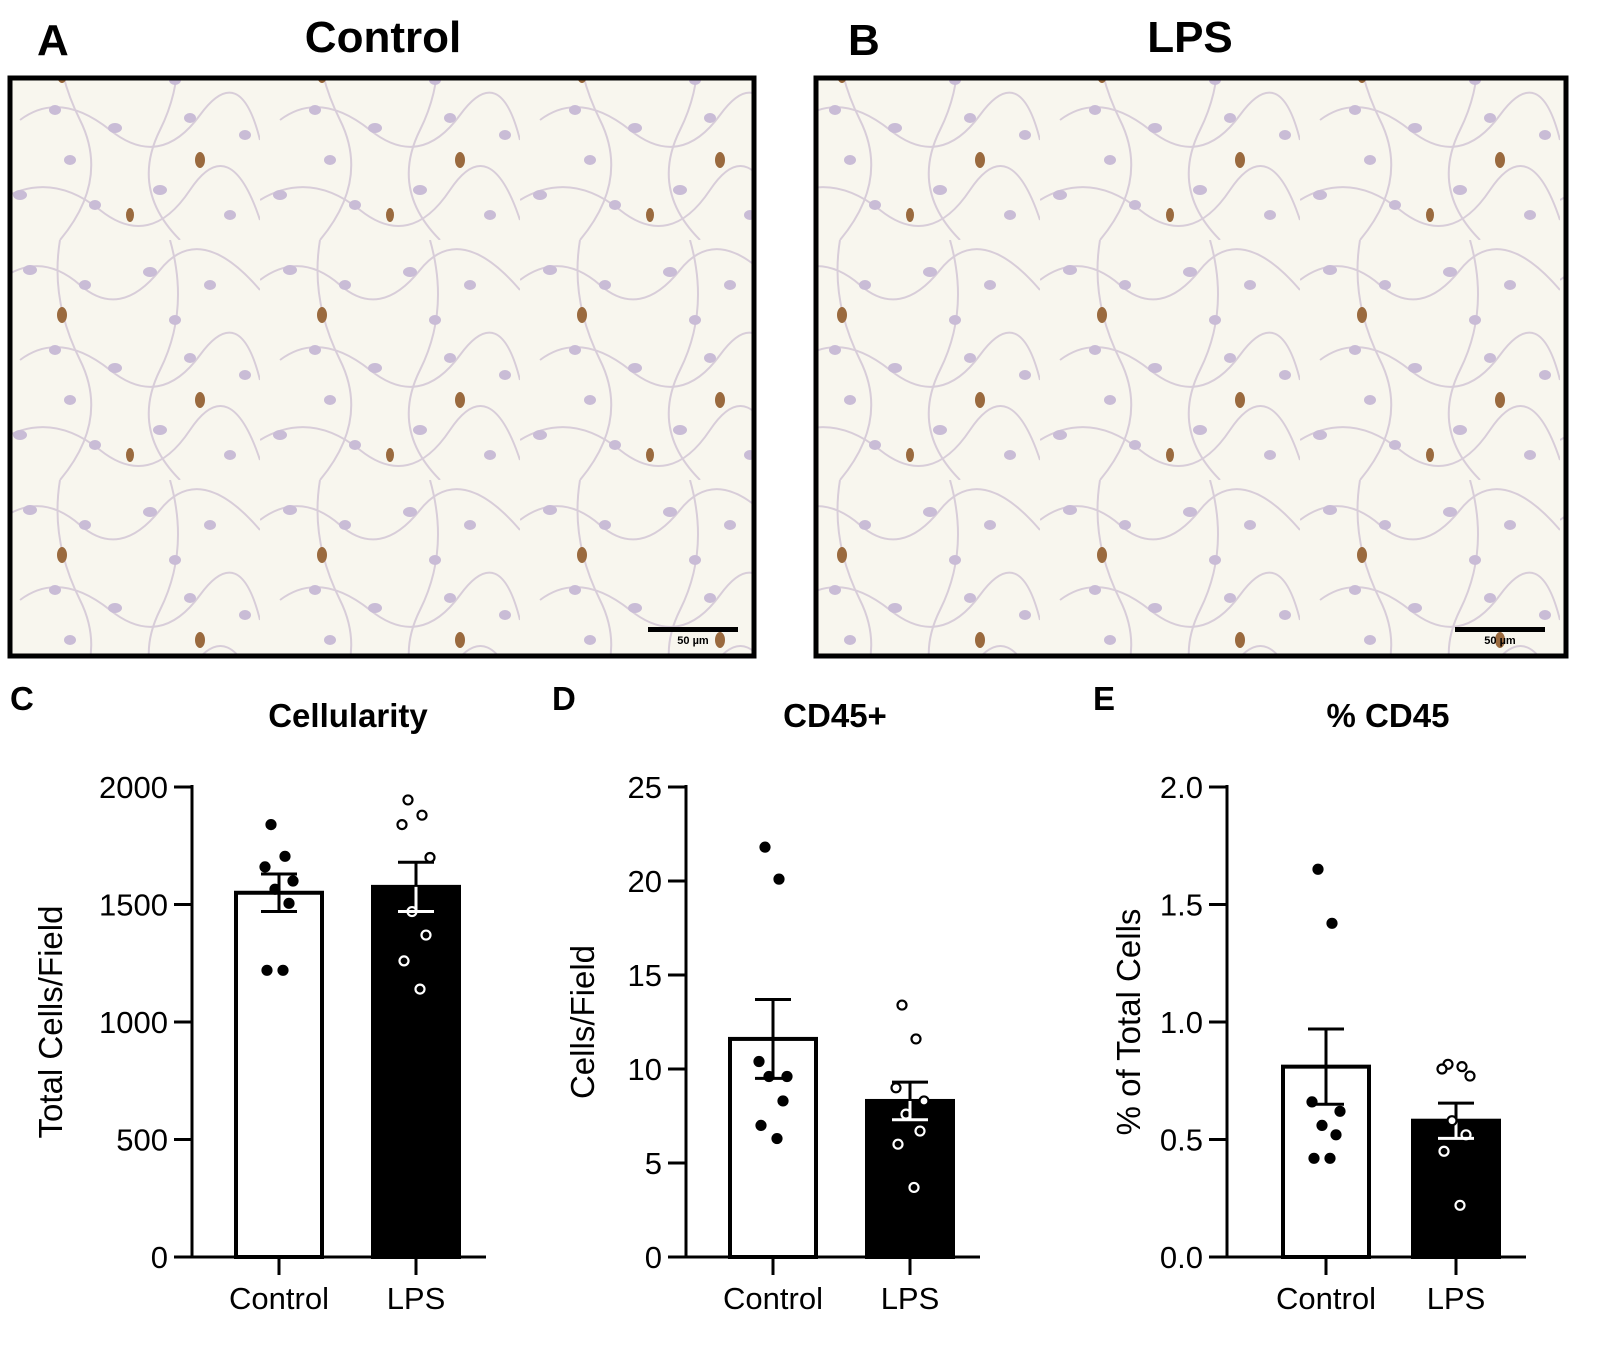  I want to click on bar-control, so click(279, 1074).